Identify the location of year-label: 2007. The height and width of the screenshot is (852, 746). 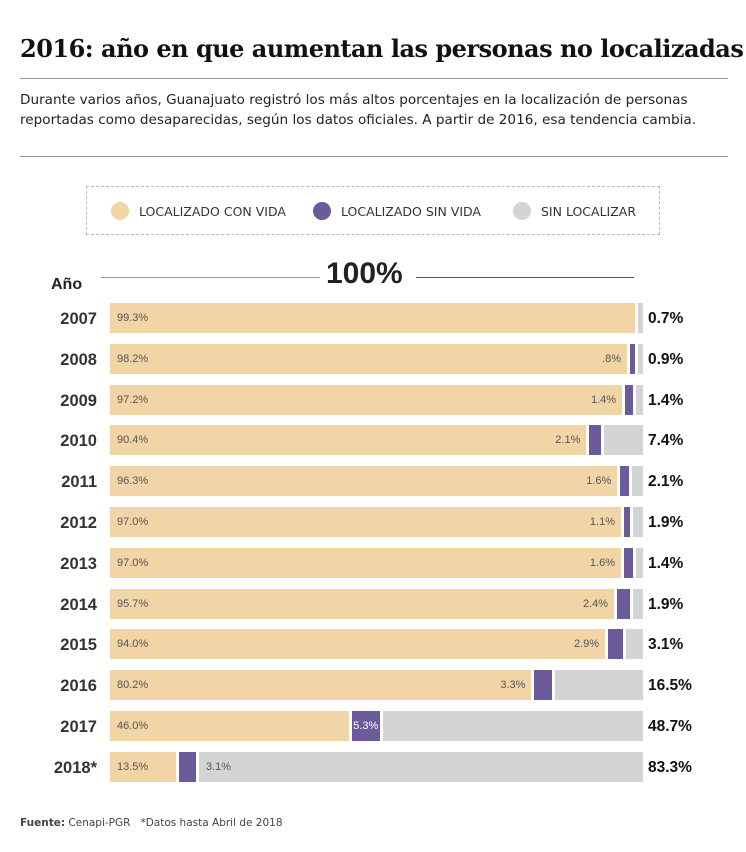
(78, 319).